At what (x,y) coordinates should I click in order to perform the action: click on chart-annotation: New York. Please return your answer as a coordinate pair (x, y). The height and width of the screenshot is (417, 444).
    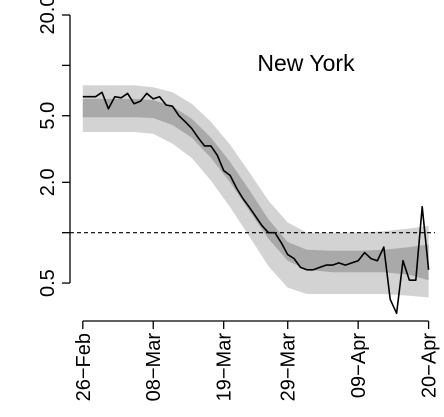
    Looking at the image, I should click on (306, 63).